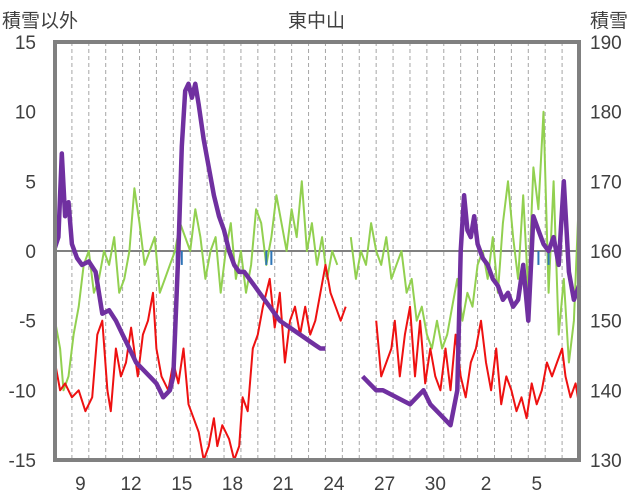  What do you see at coordinates (283, 484) in the screenshot?
I see `x-tick-label: 21` at bounding box center [283, 484].